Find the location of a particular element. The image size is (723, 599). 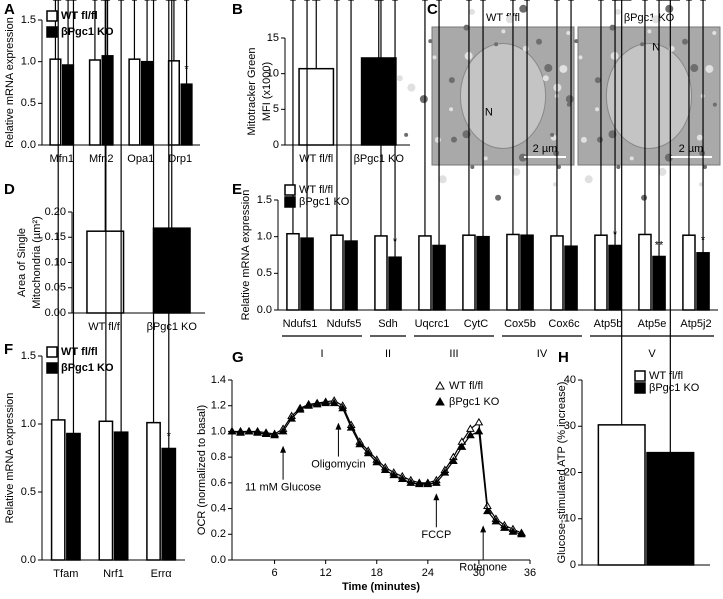

y-tick-label: 0.5 is located at coordinates (264, 273).